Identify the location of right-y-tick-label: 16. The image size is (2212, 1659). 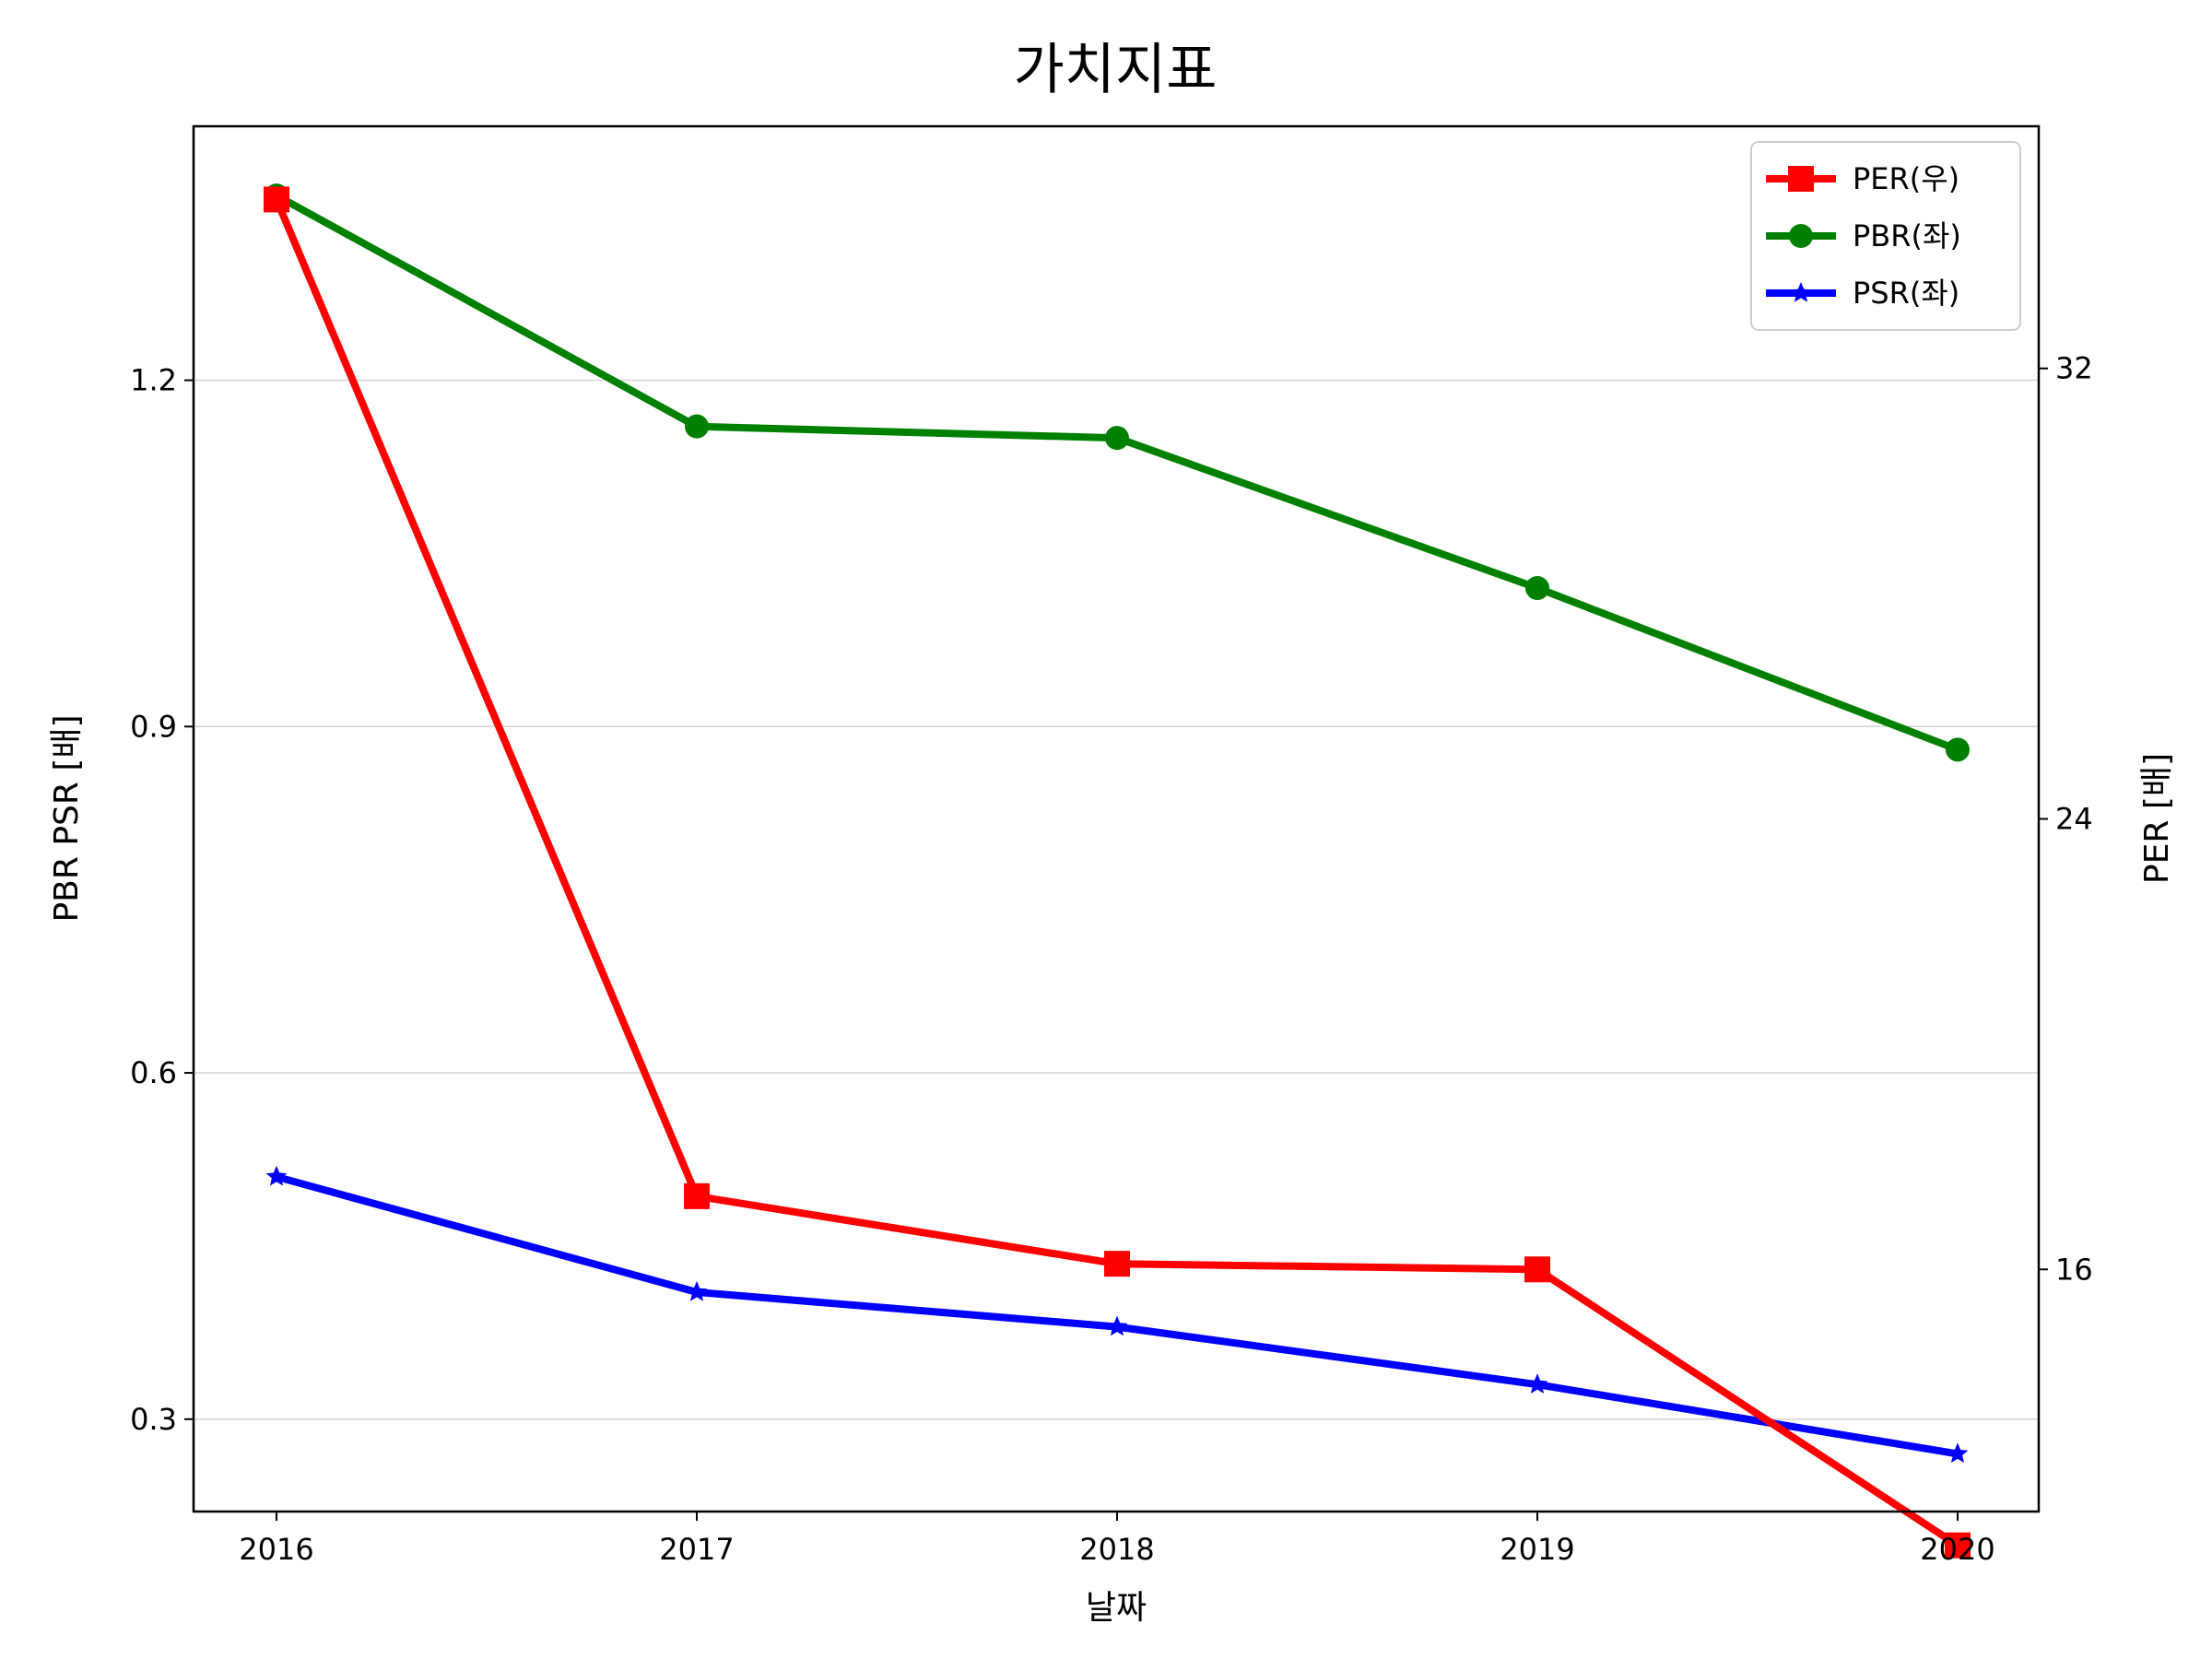
(2074, 1269).